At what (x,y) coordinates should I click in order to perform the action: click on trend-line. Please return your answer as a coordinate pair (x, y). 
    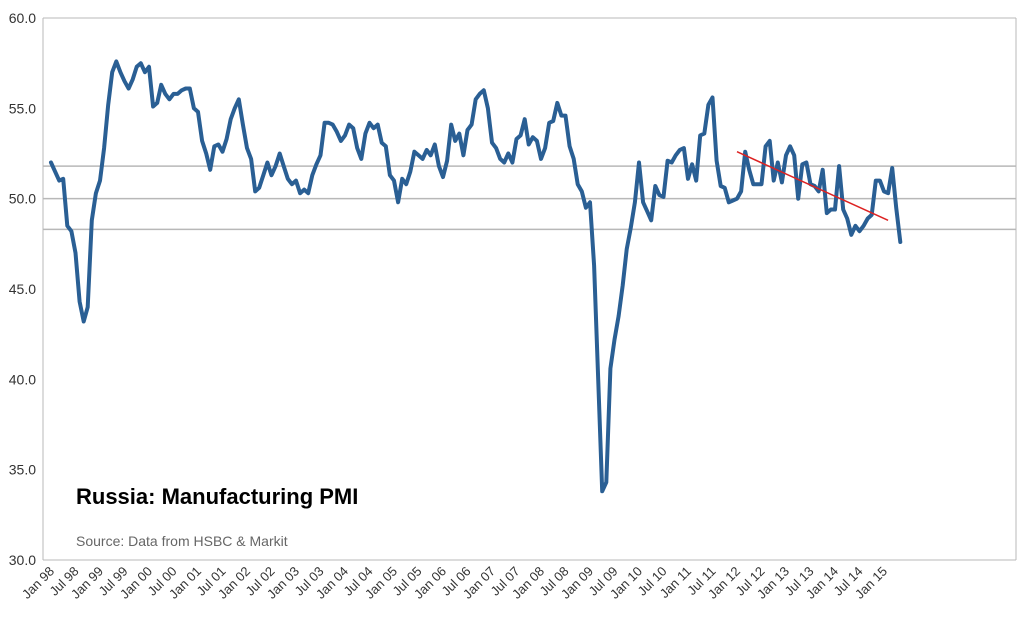
    Looking at the image, I should click on (812, 186).